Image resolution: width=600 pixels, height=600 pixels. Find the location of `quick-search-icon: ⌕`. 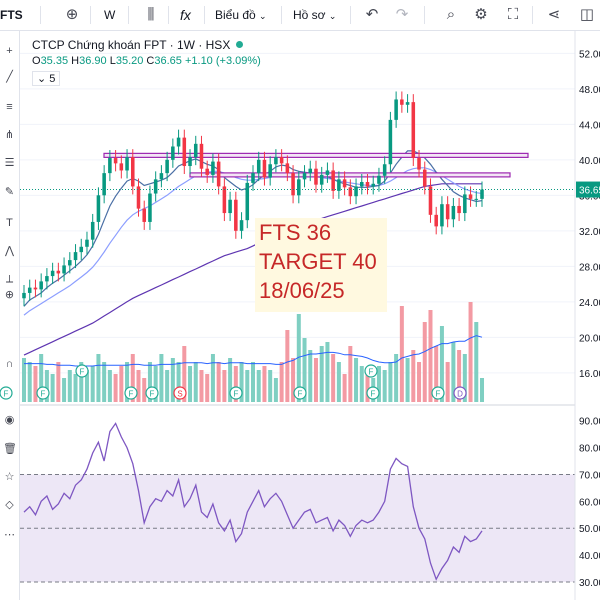

quick-search-icon: ⌕ is located at coordinates (451, 14).